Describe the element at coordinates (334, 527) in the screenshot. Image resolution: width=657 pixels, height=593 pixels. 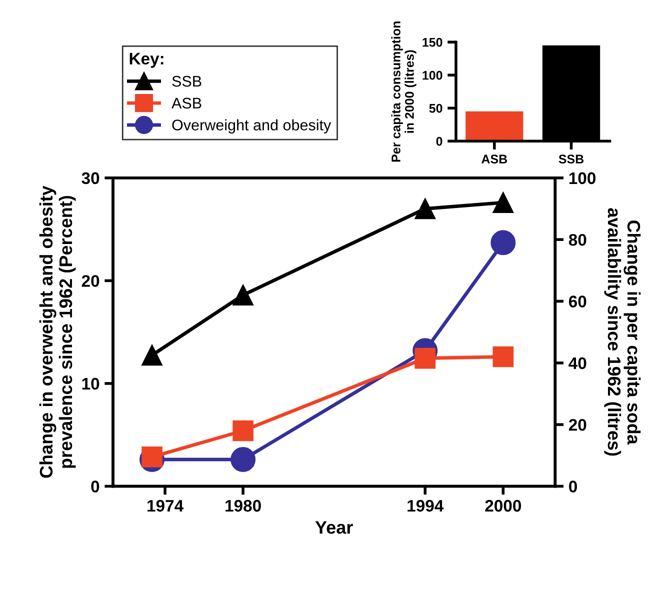
I see `x-axis-title: Year` at that location.